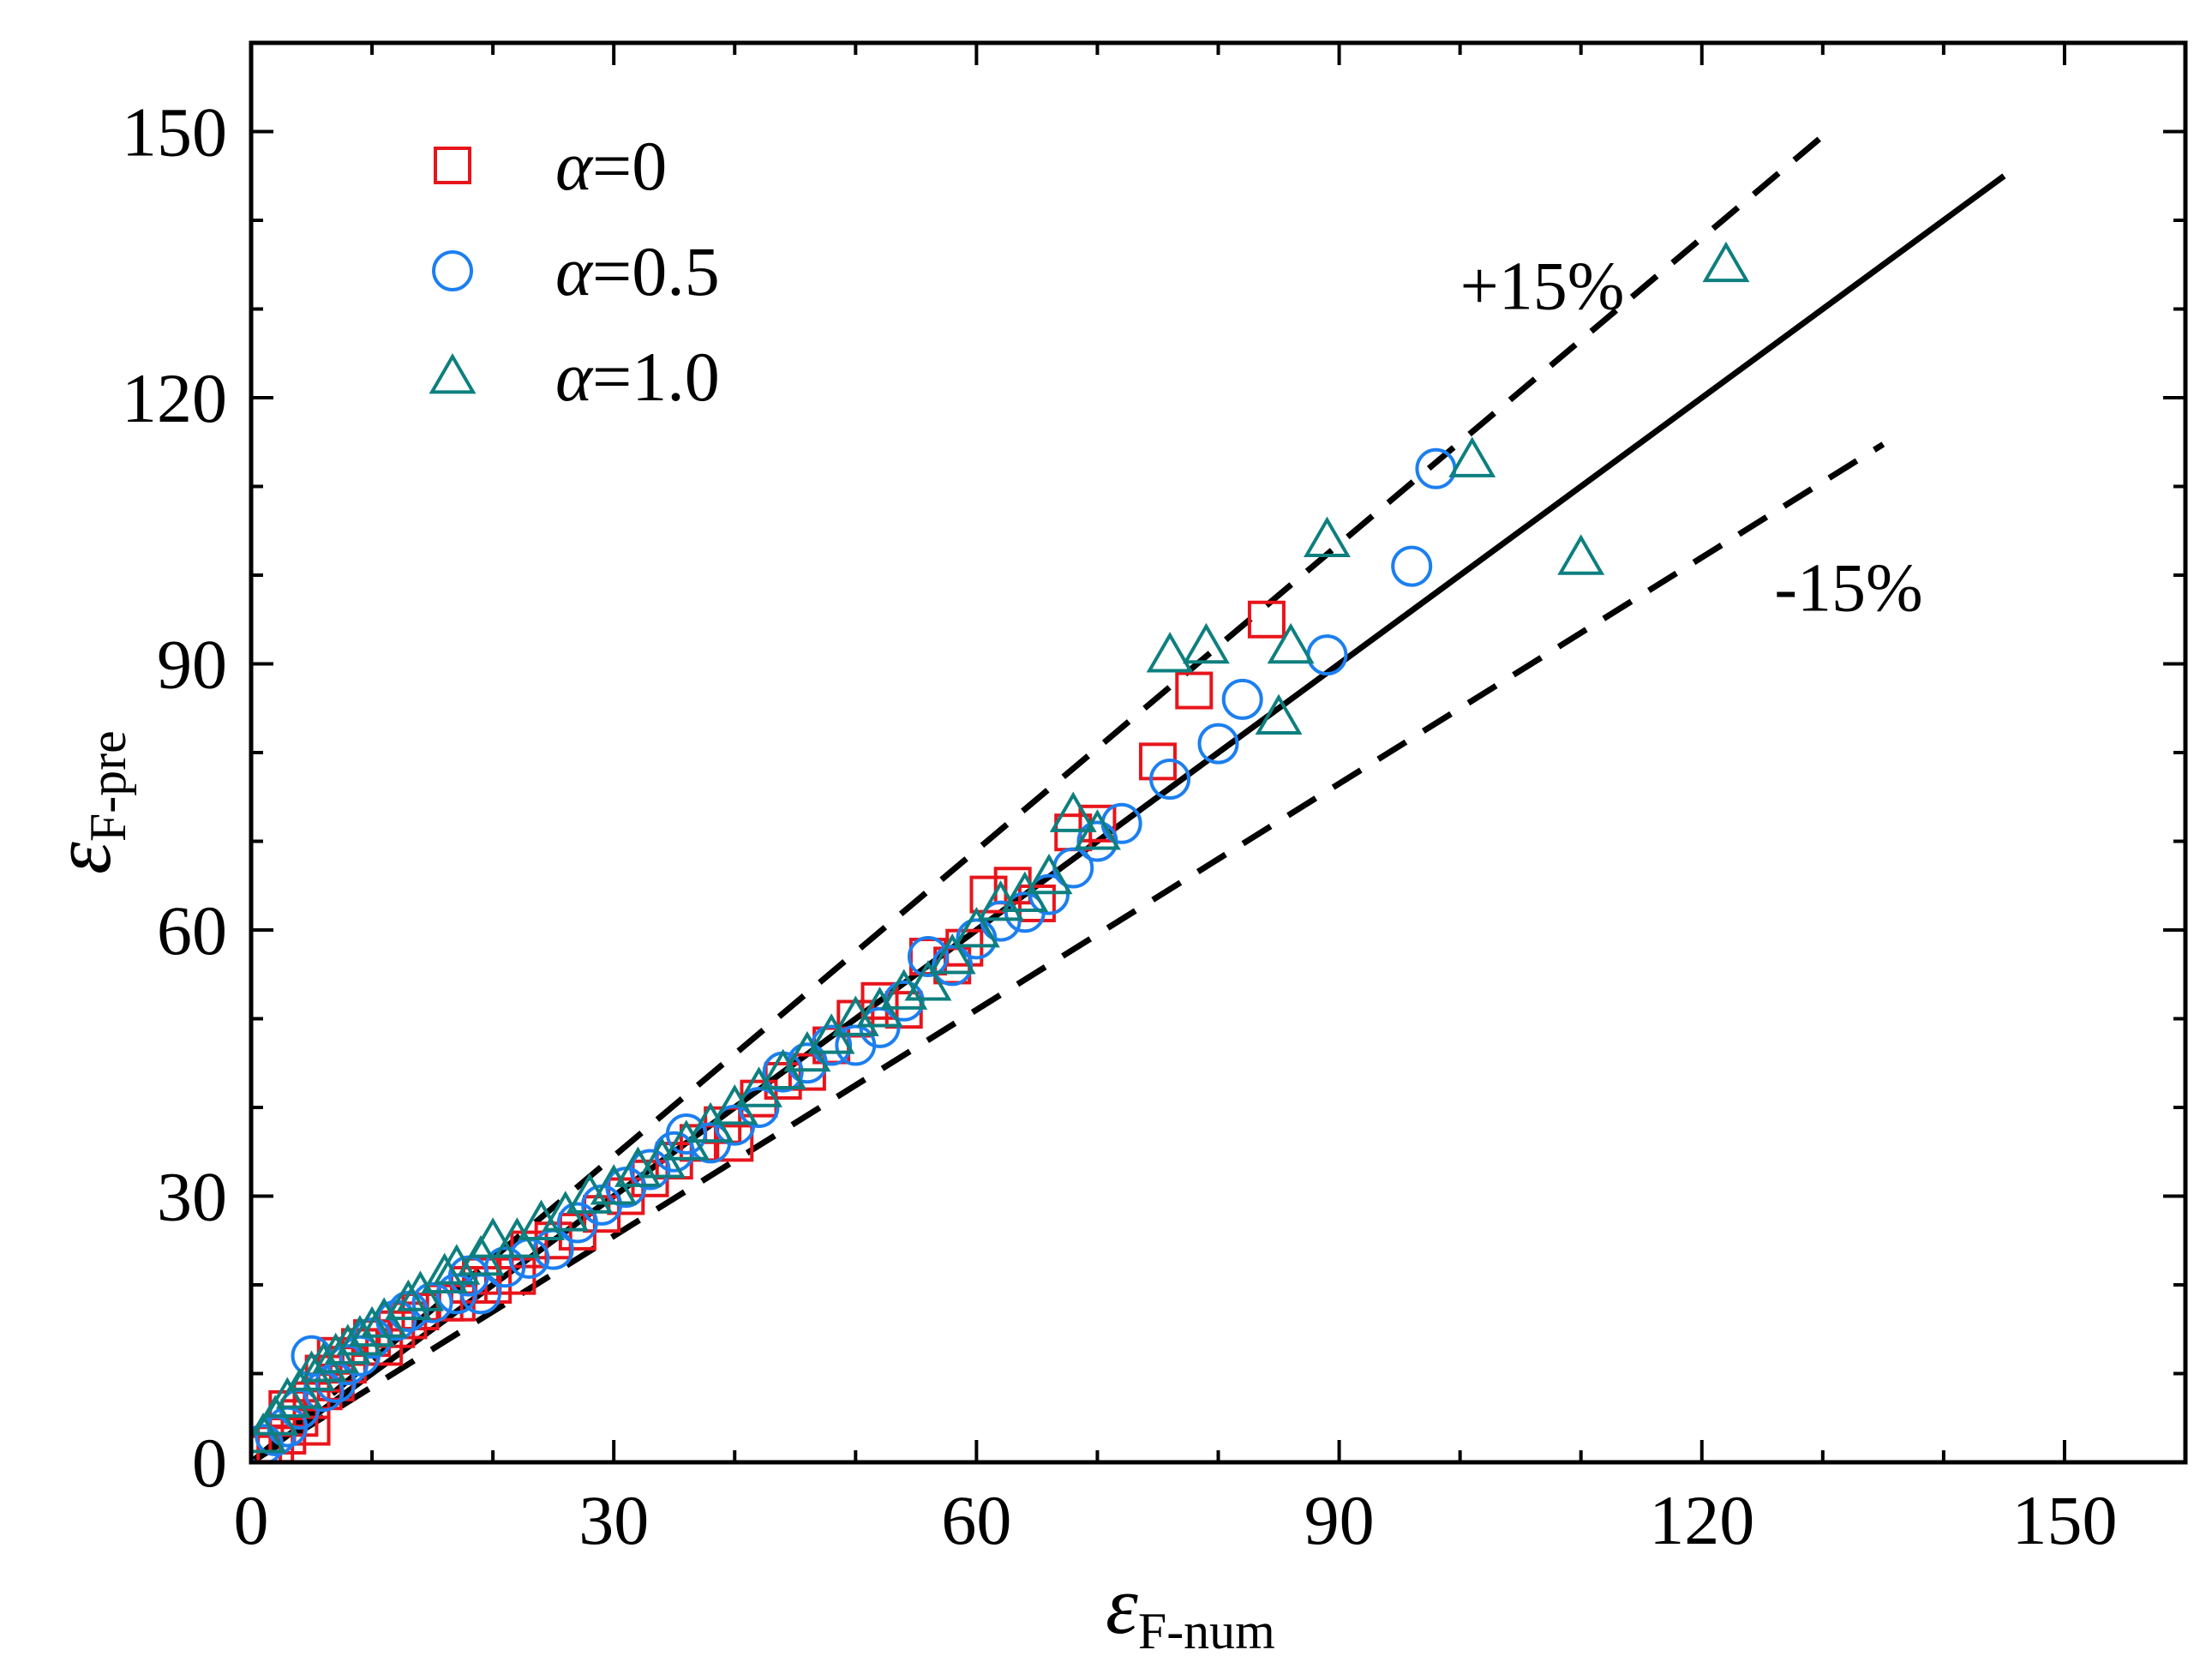 The image size is (2212, 1674). I want to click on x-tick-label: 90, so click(1340, 1520).